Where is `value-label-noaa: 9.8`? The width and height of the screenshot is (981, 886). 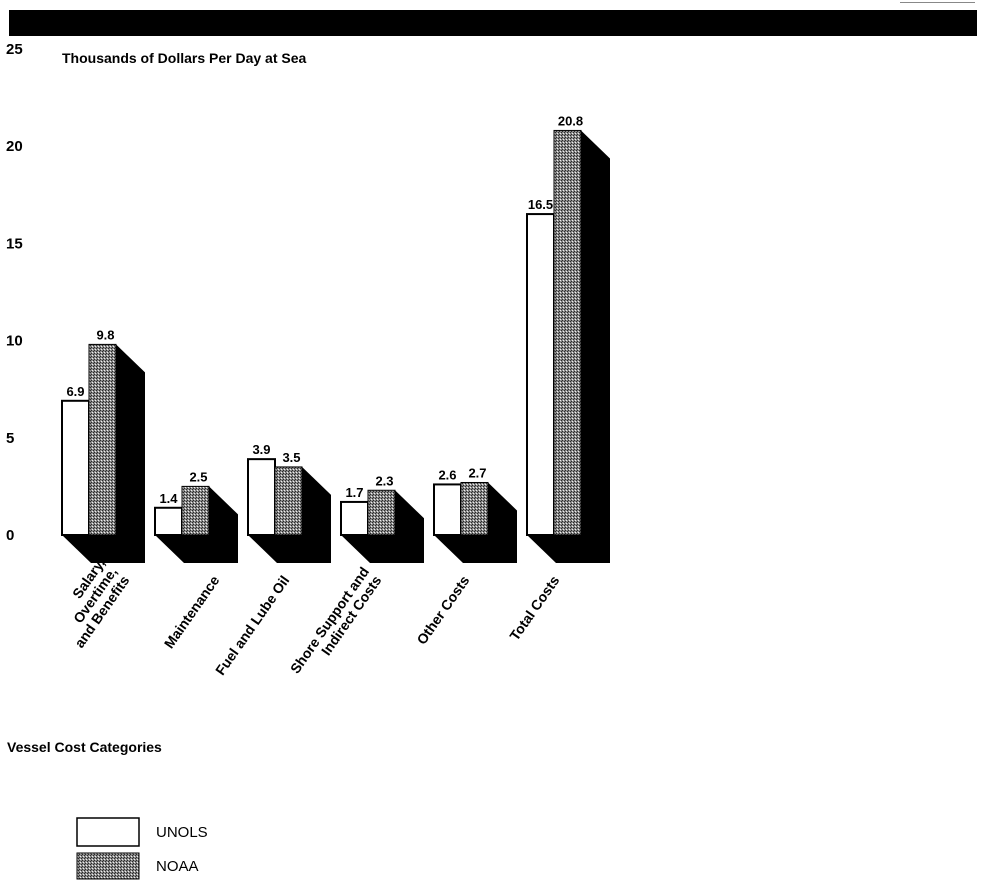
value-label-noaa: 9.8 is located at coordinates (105, 334).